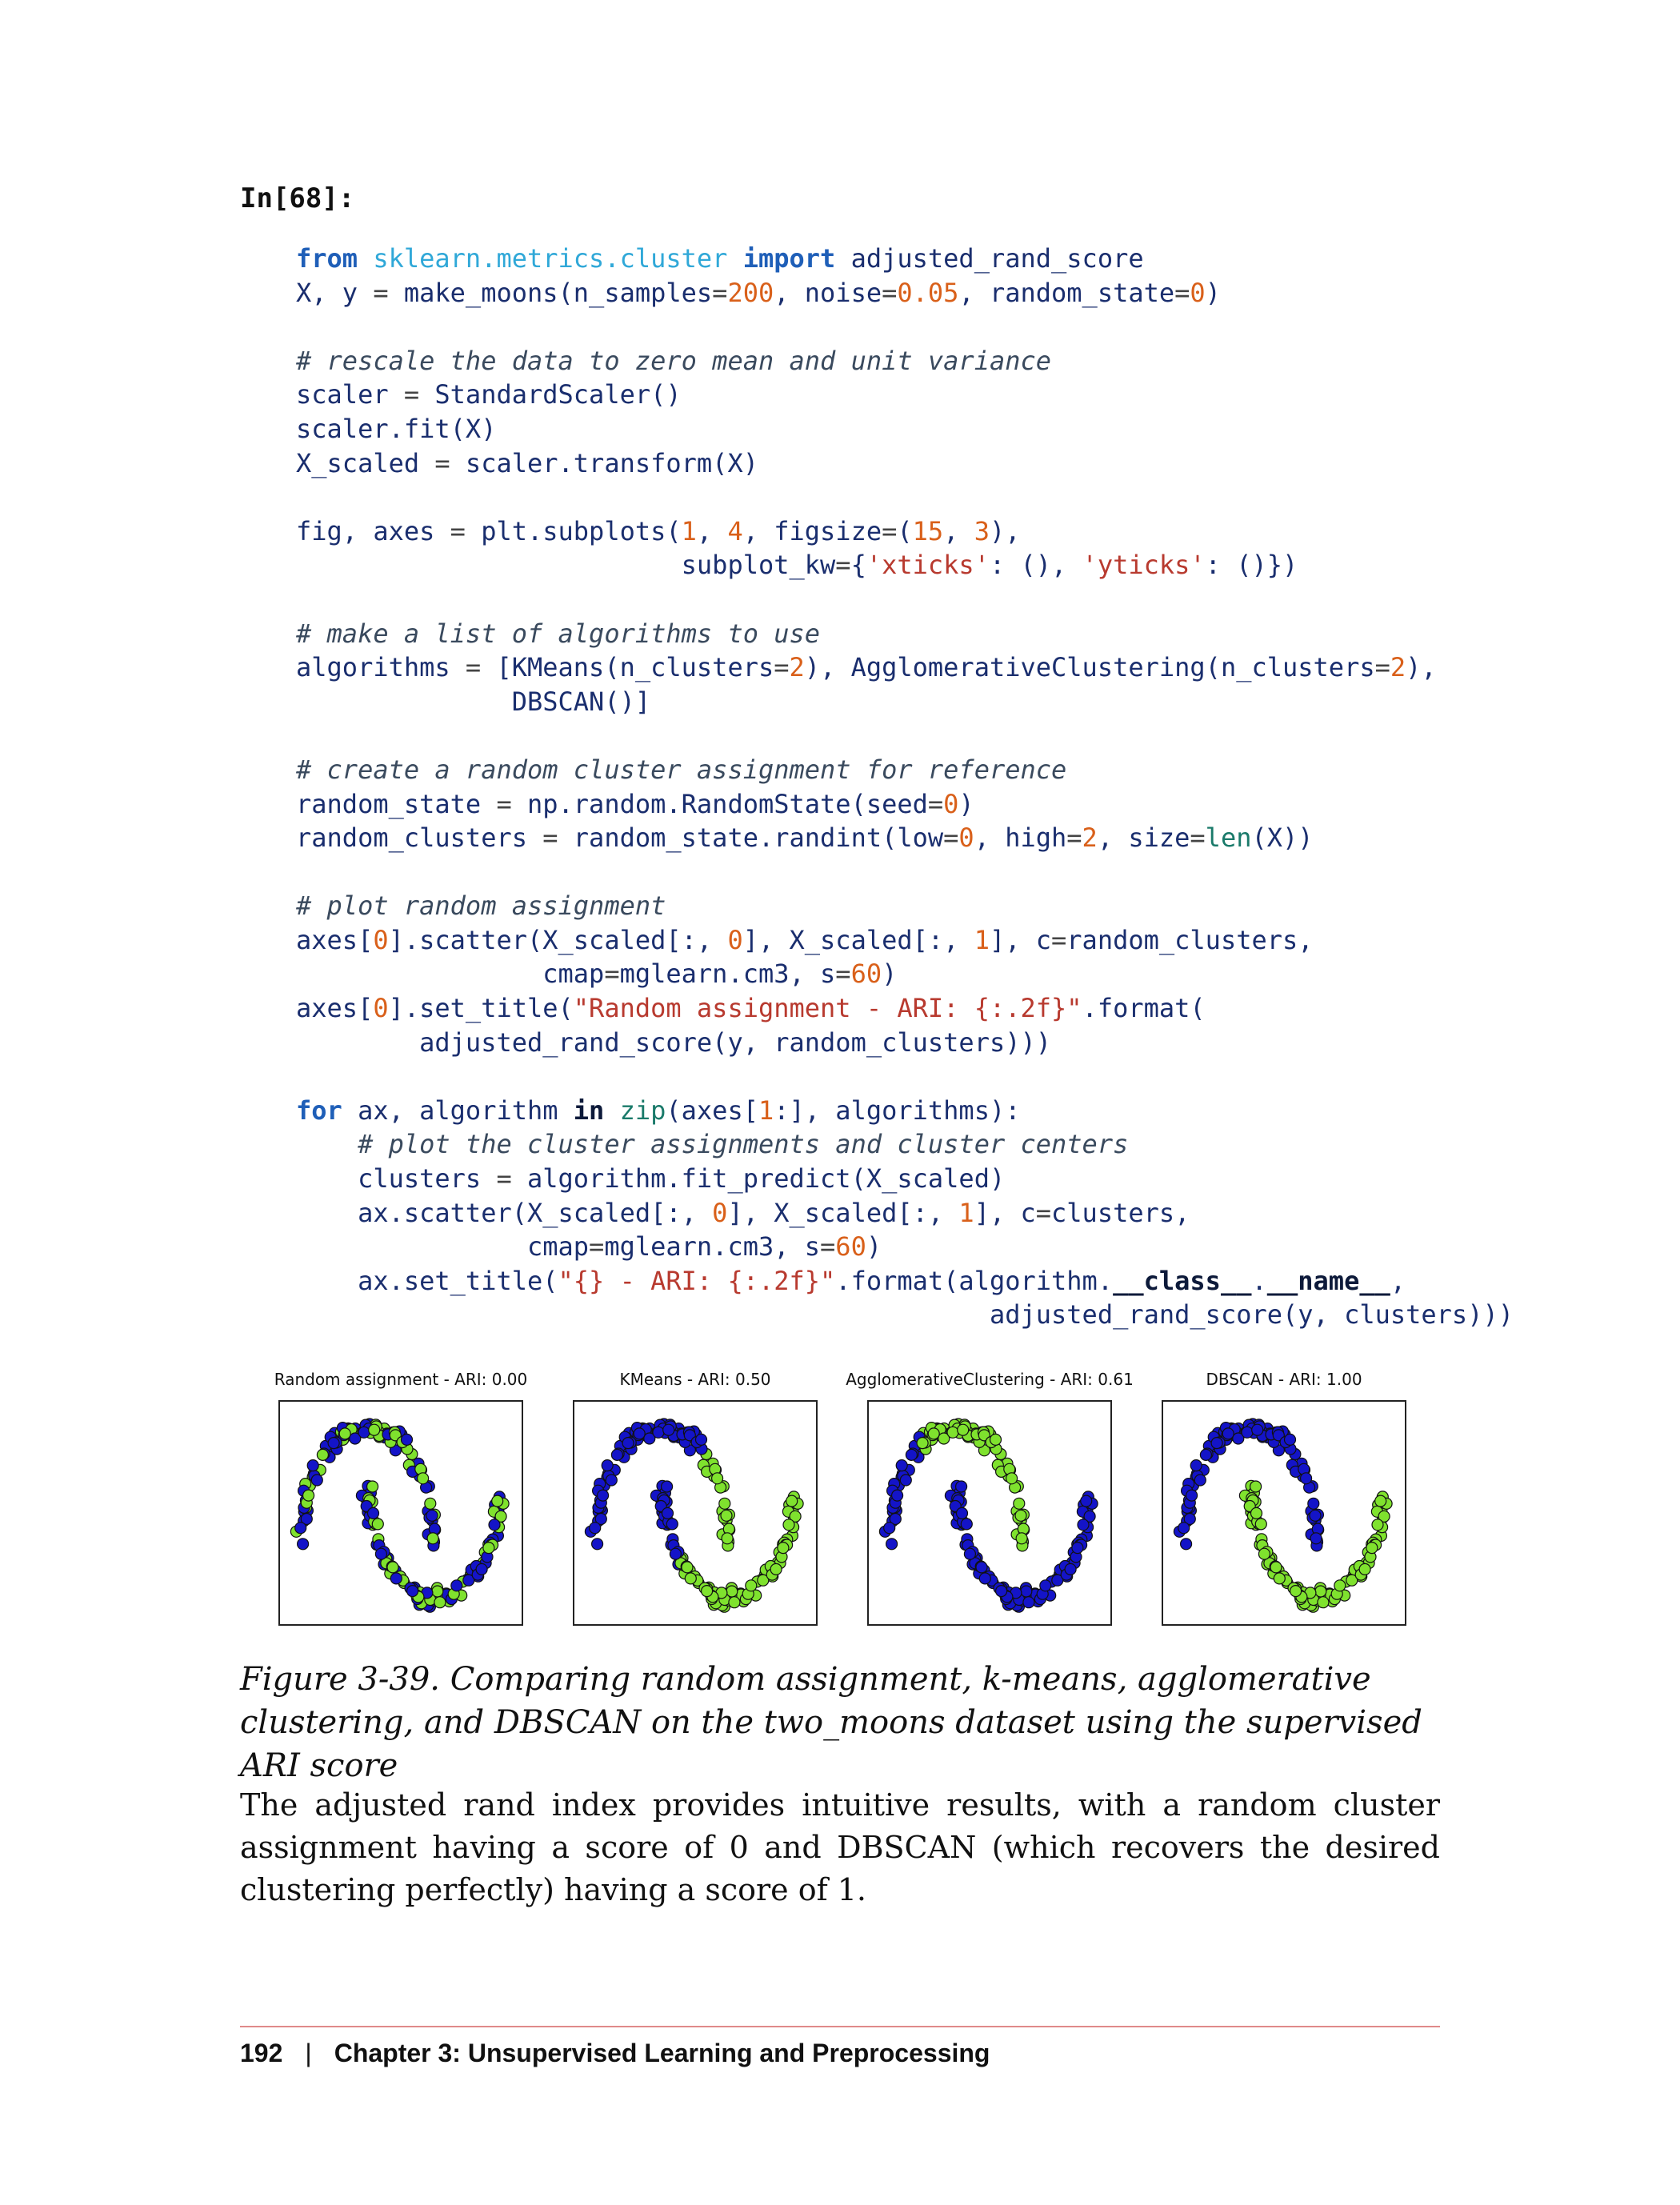 The height and width of the screenshot is (2205, 1680). Describe the element at coordinates (751, 838) in the screenshot. I see `code-token: random_state.randint(low` at that location.